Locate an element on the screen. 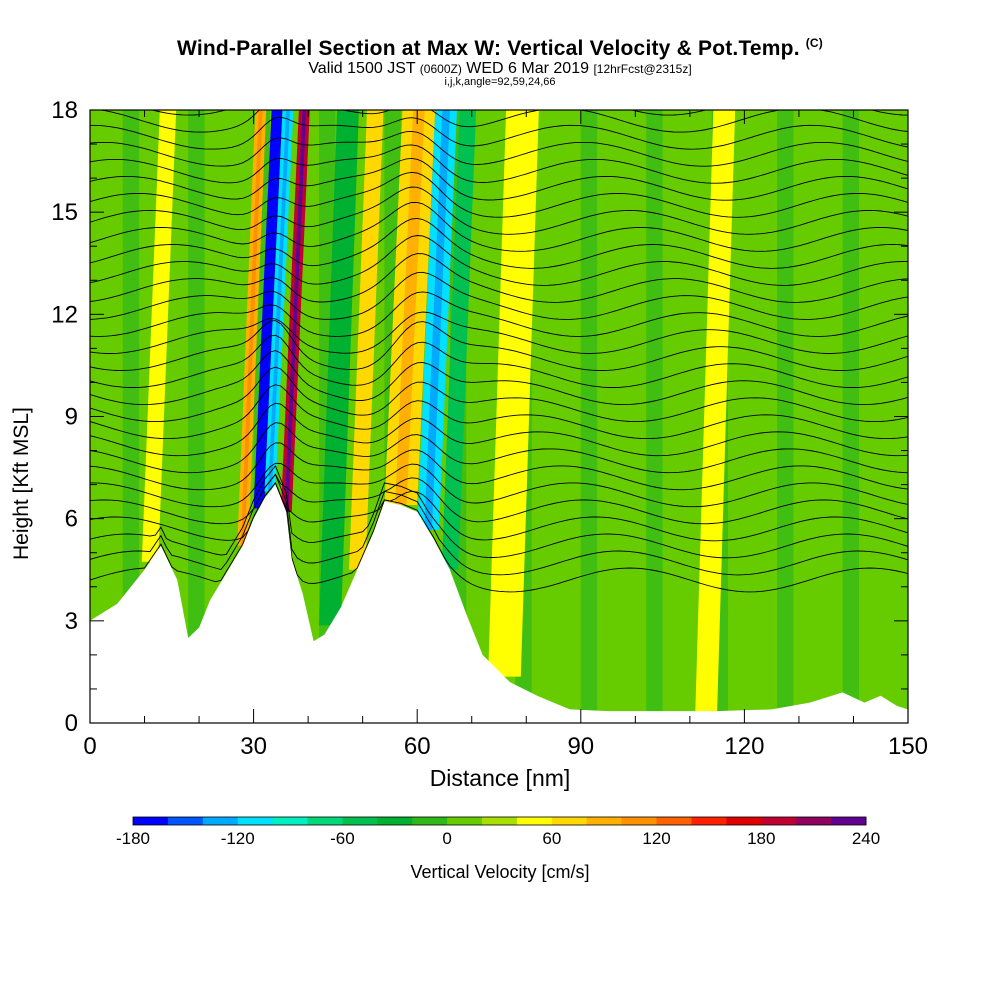 The image size is (1000, 1000). colorbar-tick-label: 60 is located at coordinates (551, 838).